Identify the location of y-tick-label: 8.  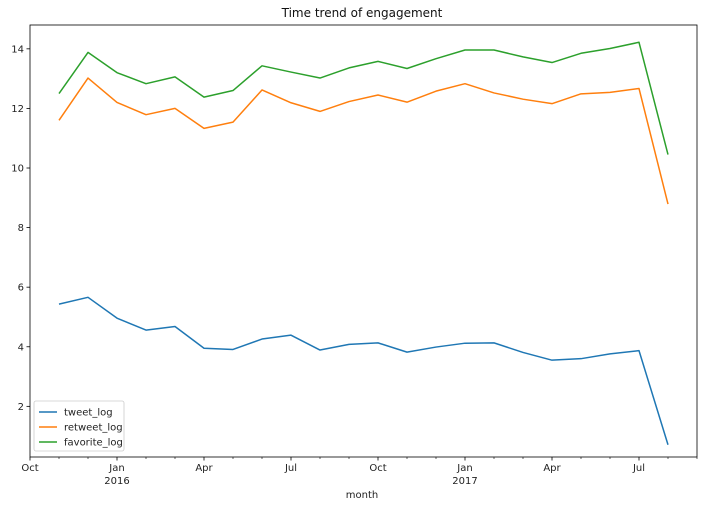
(21, 228).